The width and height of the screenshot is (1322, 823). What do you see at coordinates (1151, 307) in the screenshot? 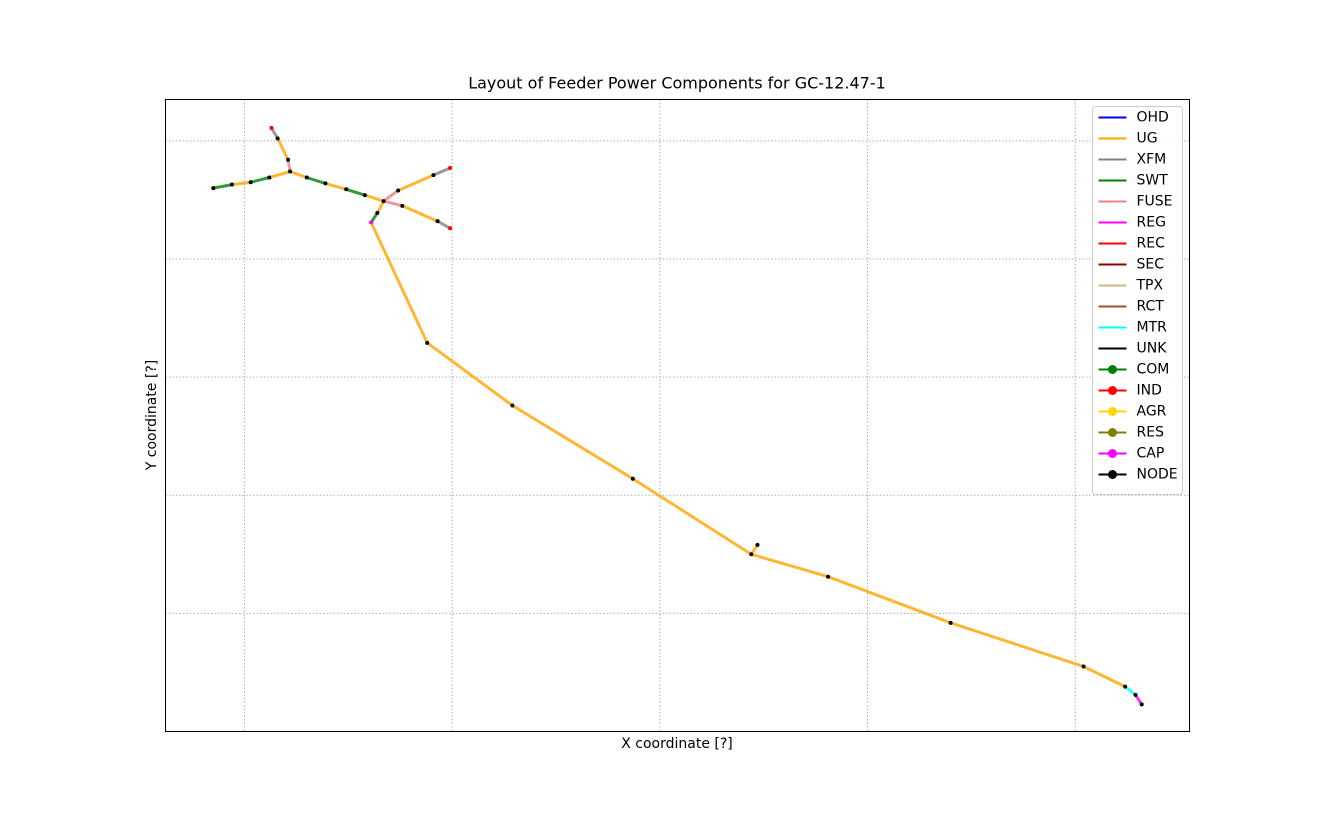
I see `legend-label: RCT` at bounding box center [1151, 307].